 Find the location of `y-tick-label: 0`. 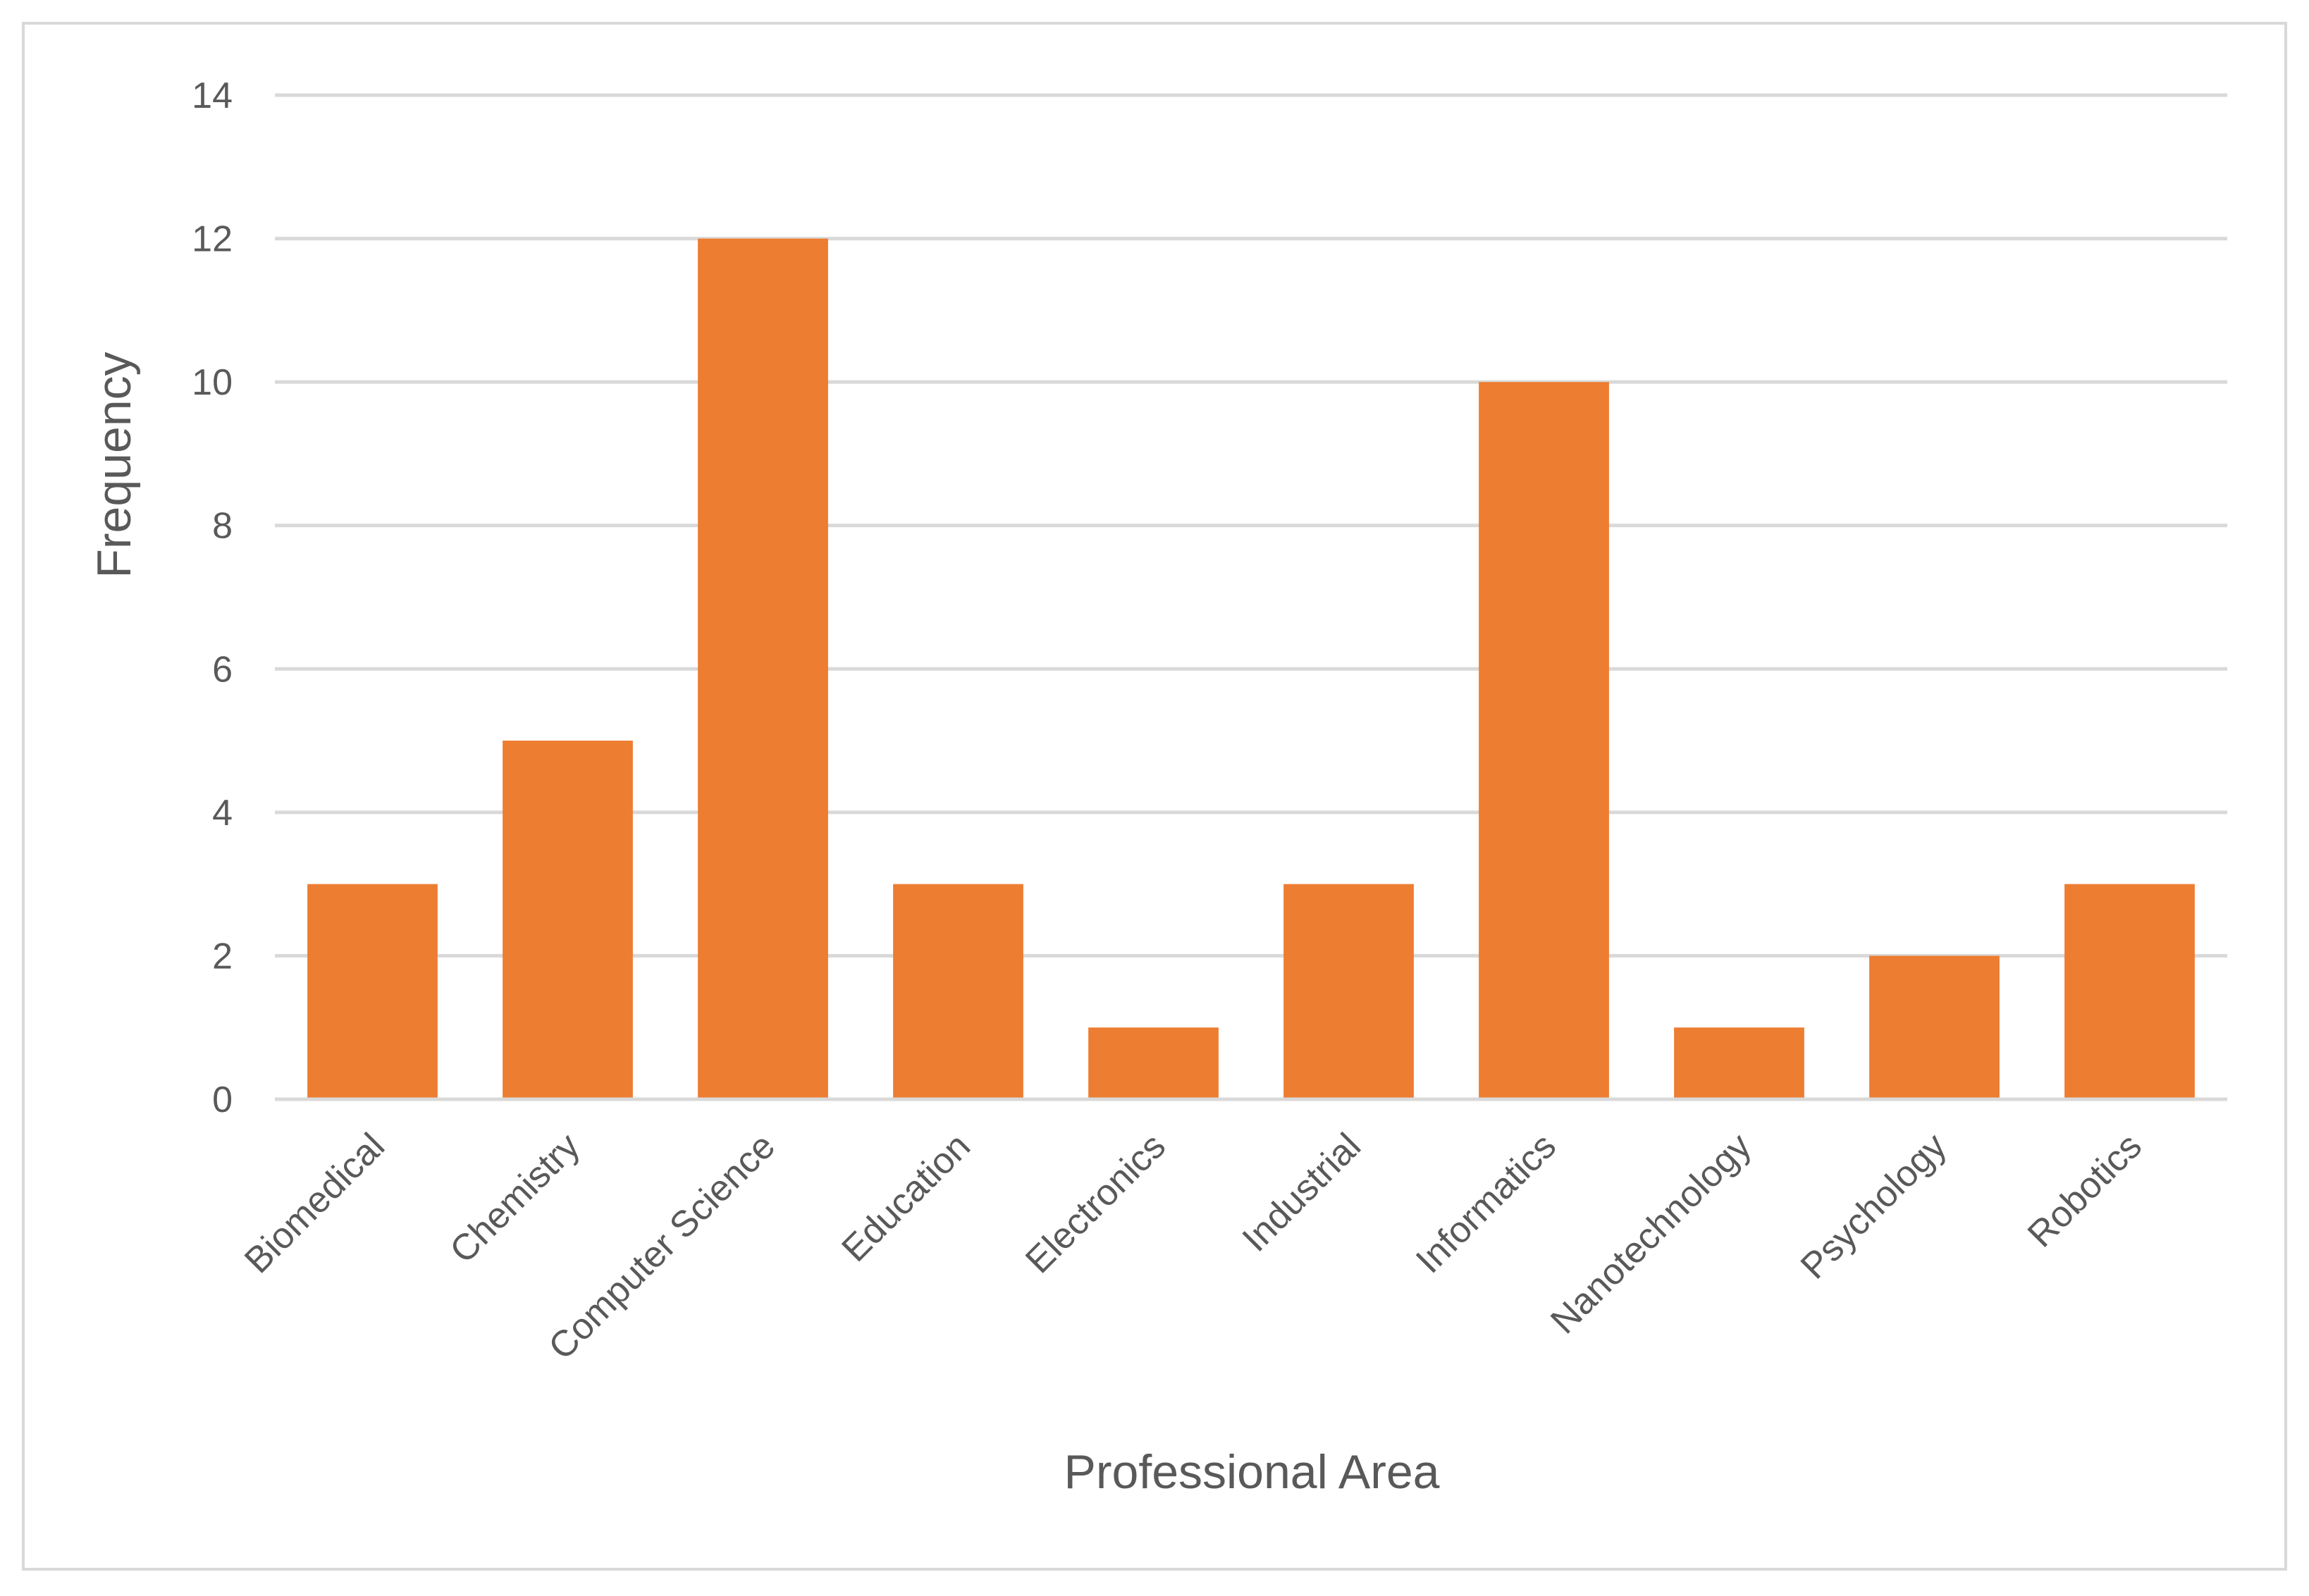

y-tick-label: 0 is located at coordinates (223, 1100).